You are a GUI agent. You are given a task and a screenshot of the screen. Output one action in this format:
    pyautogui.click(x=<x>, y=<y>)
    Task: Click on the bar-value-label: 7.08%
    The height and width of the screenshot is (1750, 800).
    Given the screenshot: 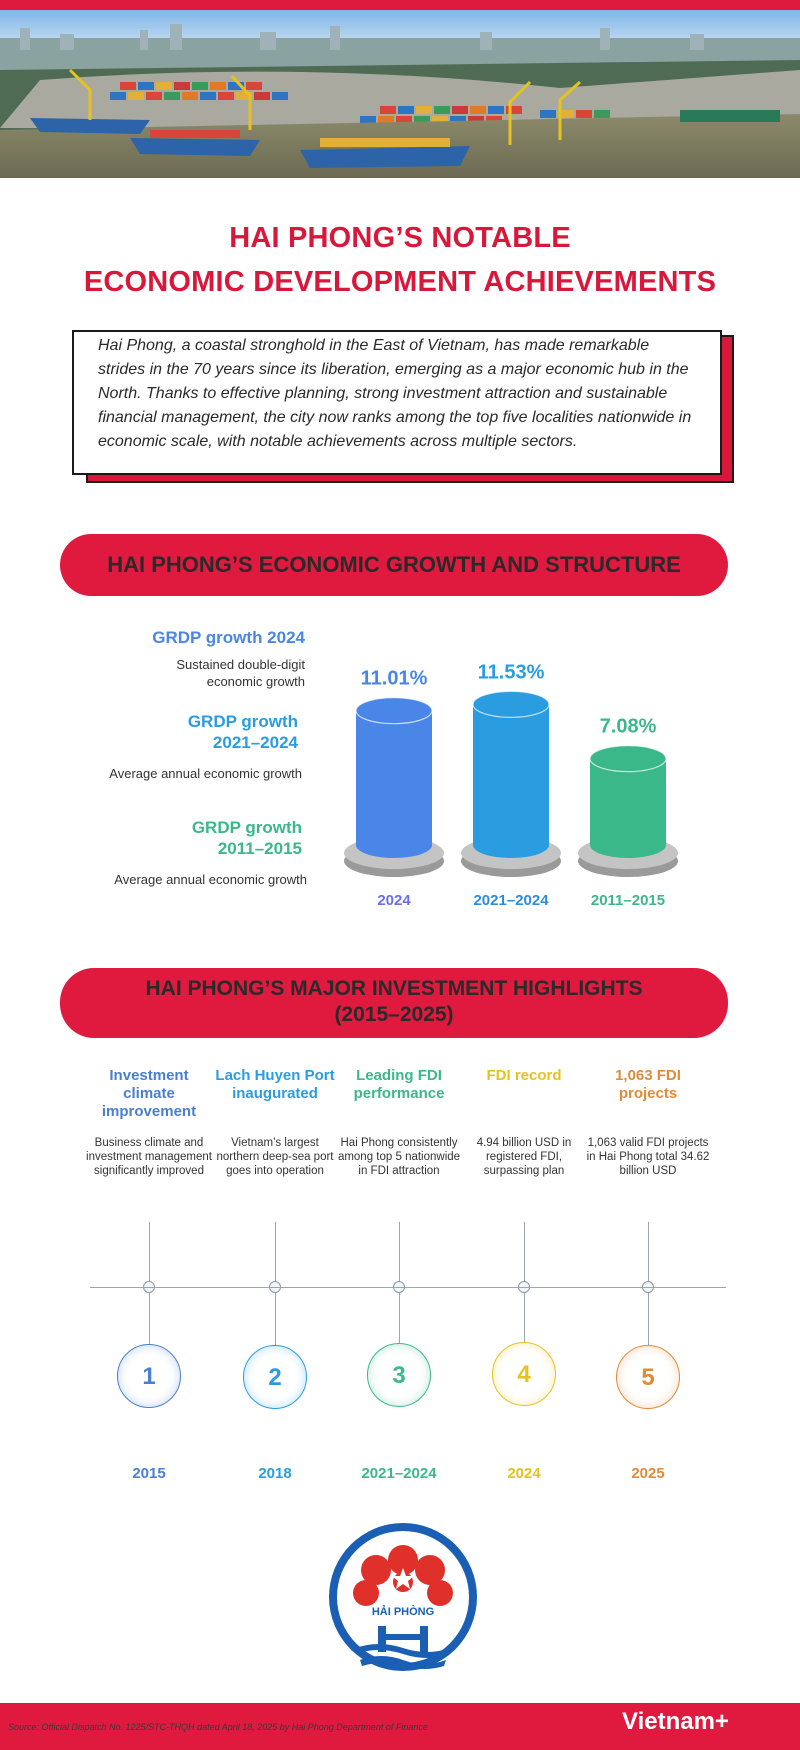 What is the action you would take?
    pyautogui.click(x=628, y=727)
    